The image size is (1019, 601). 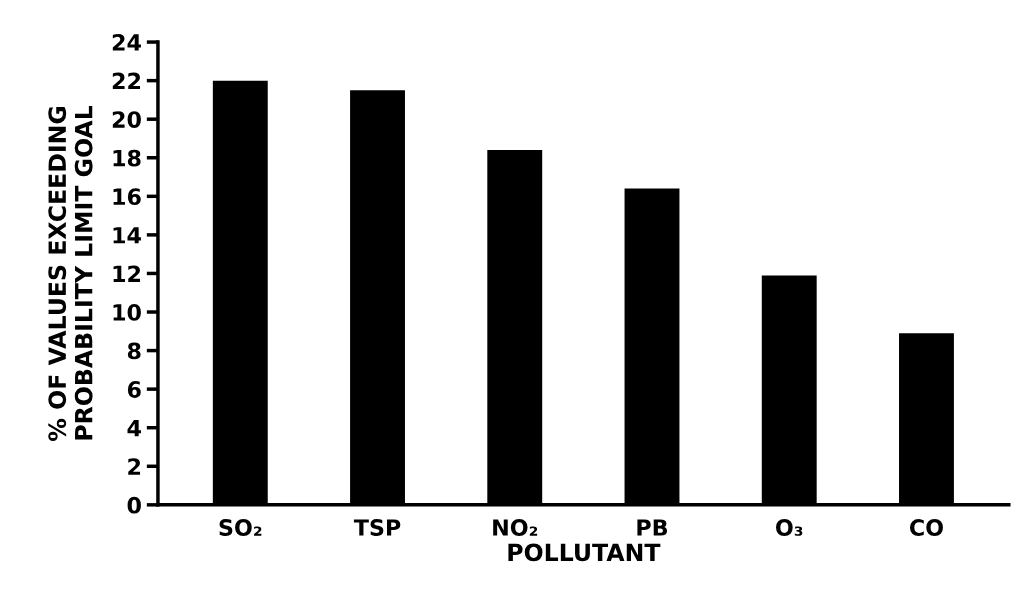 I want to click on x-axis-title: POLLUTANT, so click(x=584, y=552).